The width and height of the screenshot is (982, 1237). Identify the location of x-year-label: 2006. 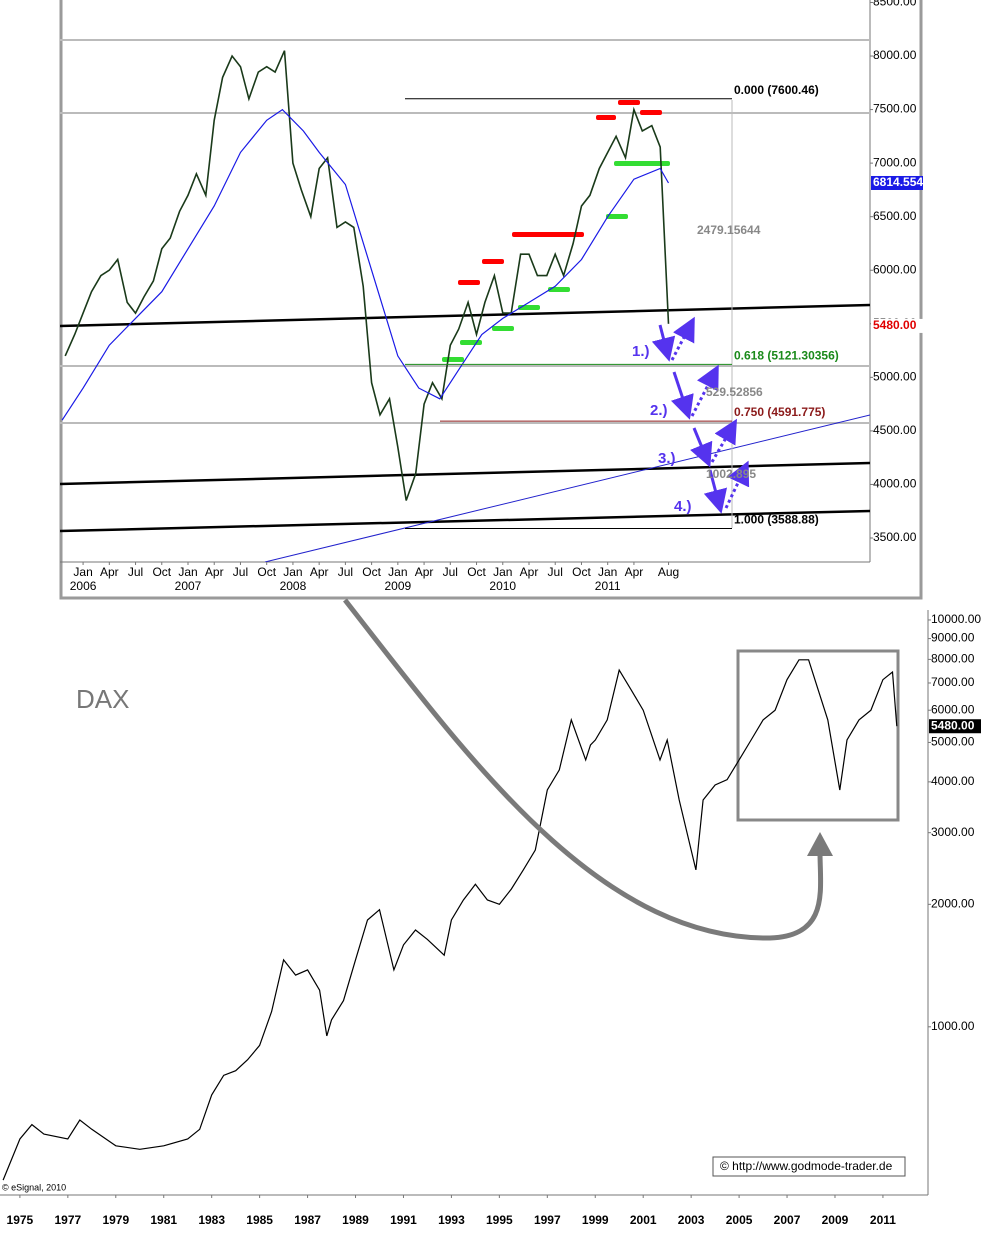
(83, 586).